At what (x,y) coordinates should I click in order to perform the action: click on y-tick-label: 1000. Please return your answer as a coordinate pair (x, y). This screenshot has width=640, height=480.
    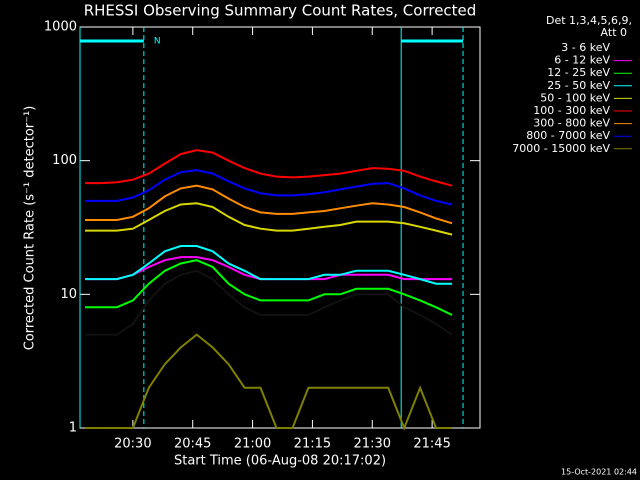
    Looking at the image, I should click on (60, 27).